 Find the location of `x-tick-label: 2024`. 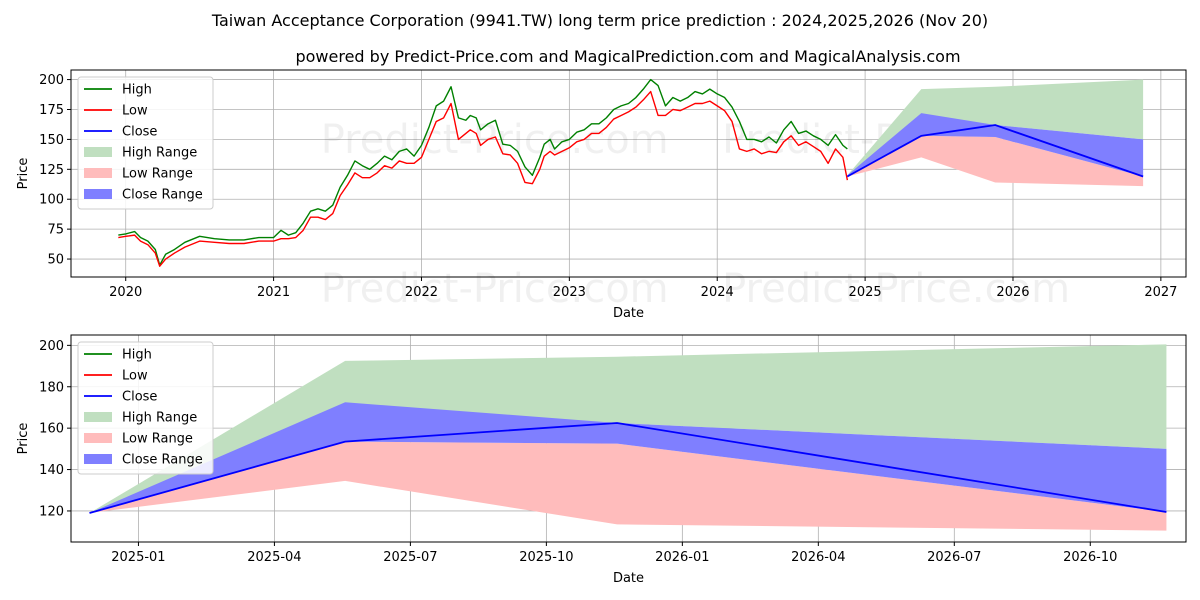

x-tick-label: 2024 is located at coordinates (717, 292).